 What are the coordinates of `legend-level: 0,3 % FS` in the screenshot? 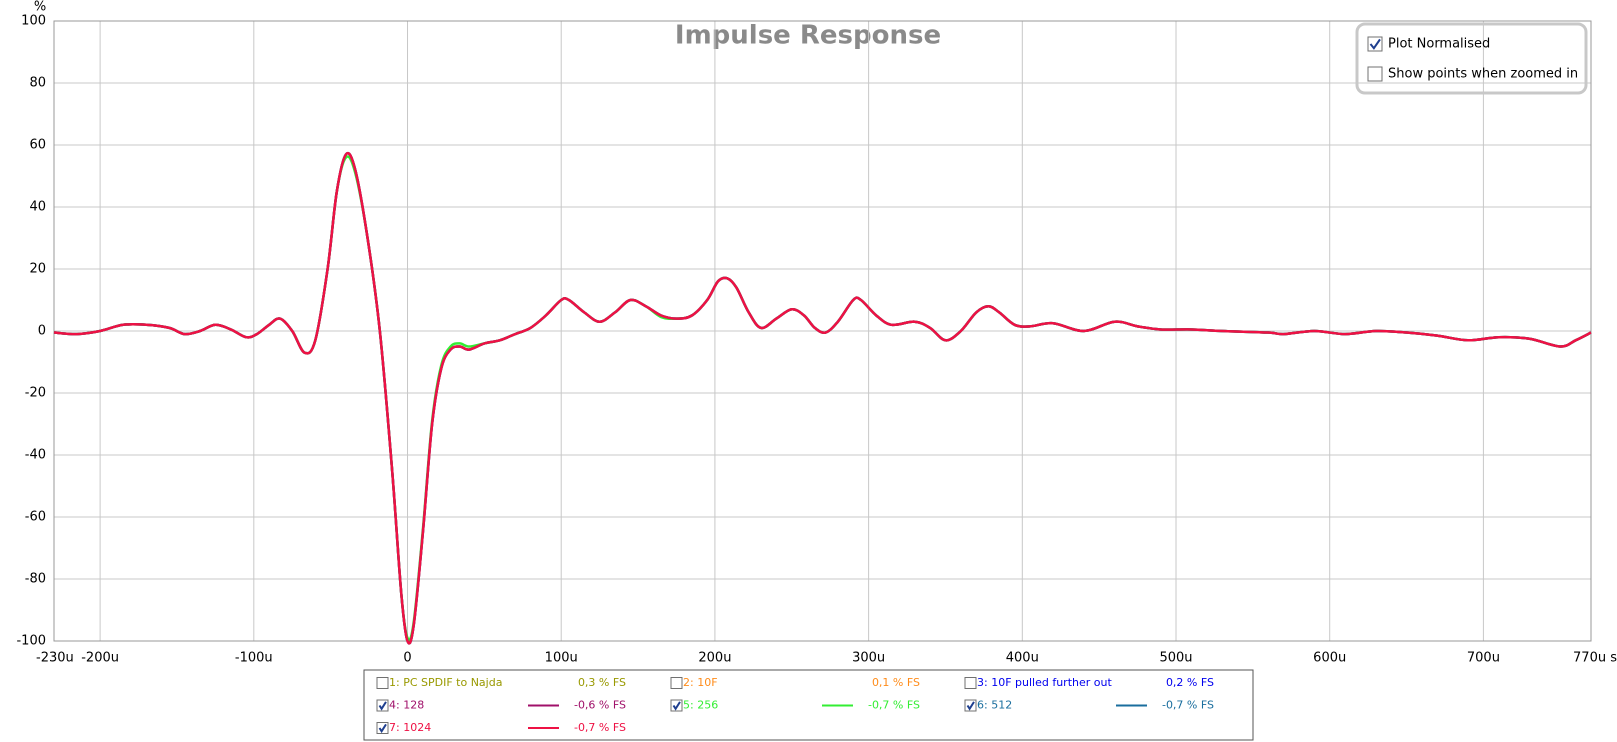 It's located at (602, 682).